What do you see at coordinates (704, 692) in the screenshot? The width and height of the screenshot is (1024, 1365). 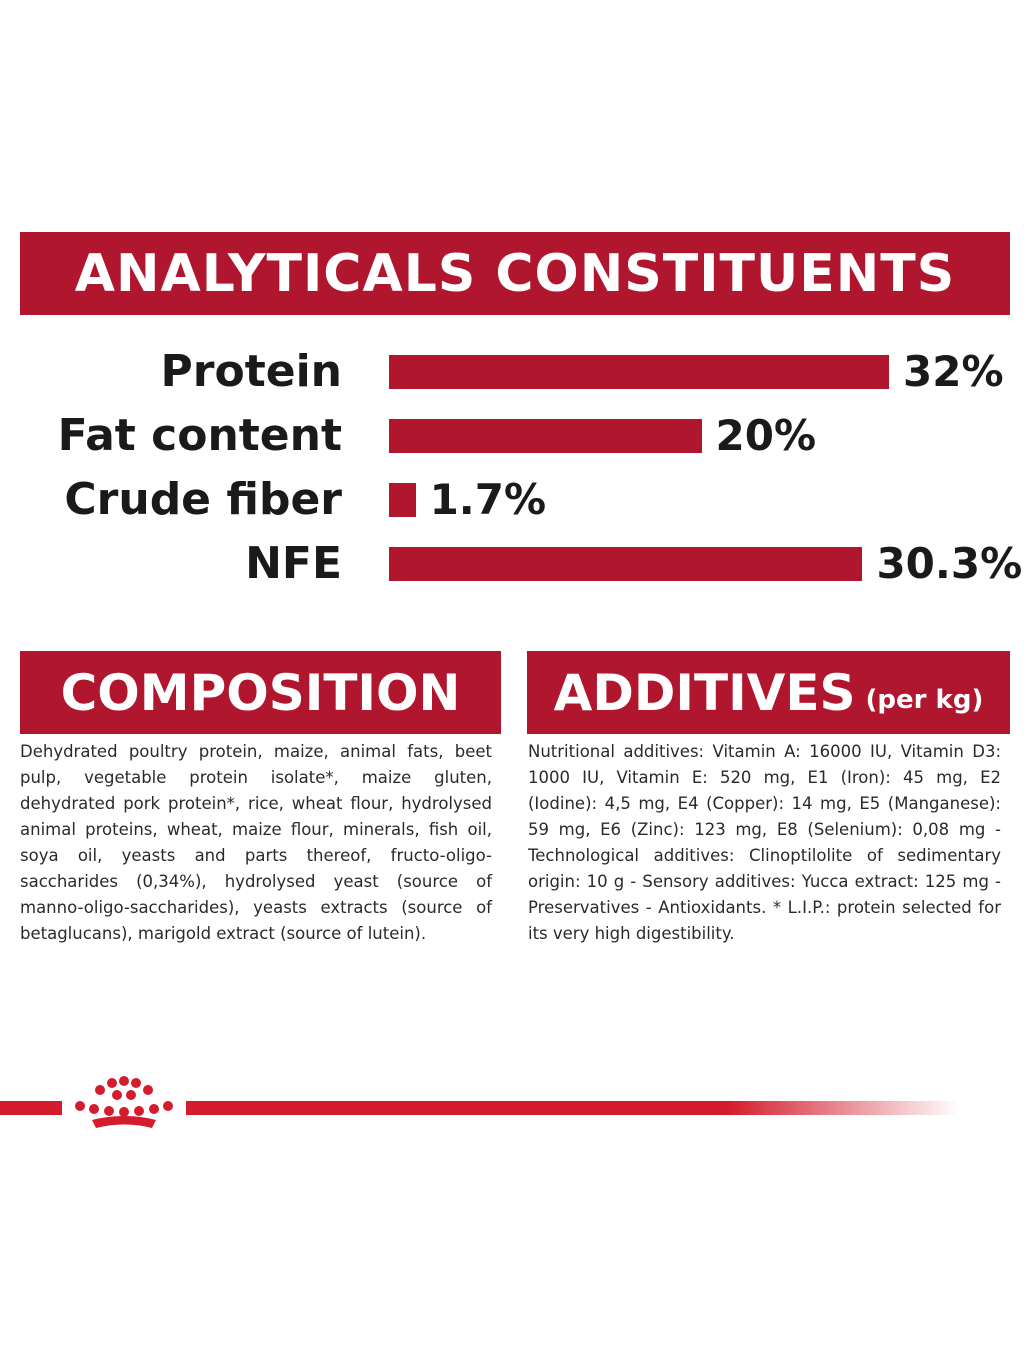 I see `additives-title: ADDITIVES` at bounding box center [704, 692].